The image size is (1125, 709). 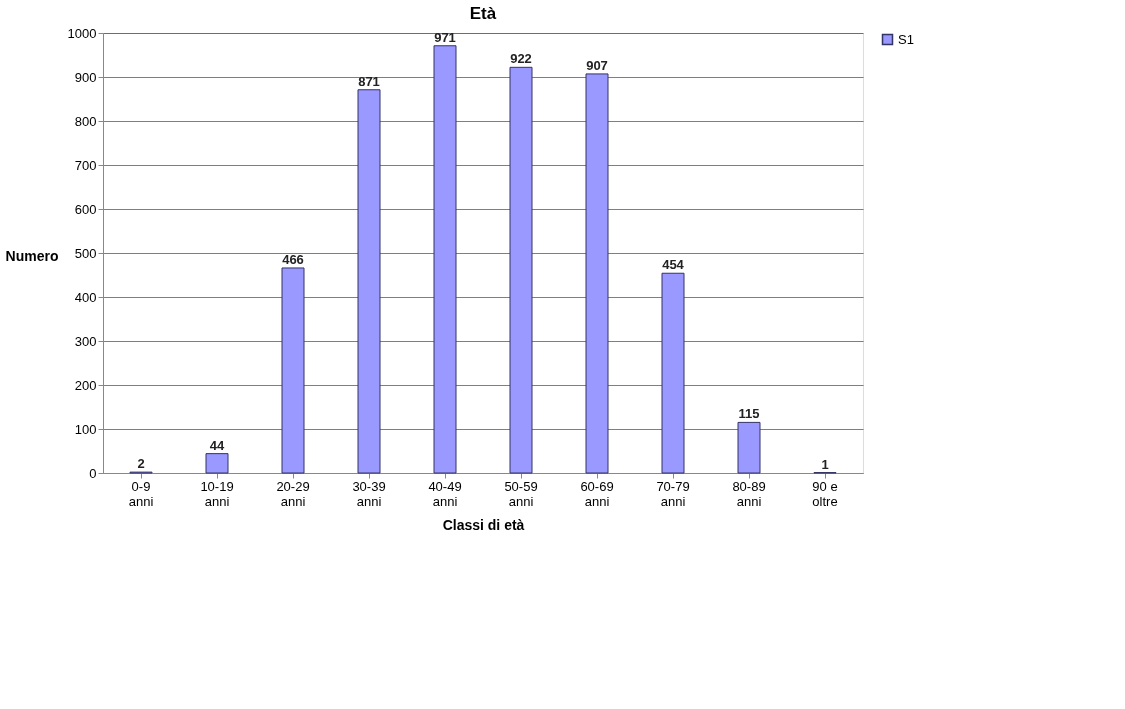 I want to click on x-tick-label: 40-49 anni, so click(x=445, y=493).